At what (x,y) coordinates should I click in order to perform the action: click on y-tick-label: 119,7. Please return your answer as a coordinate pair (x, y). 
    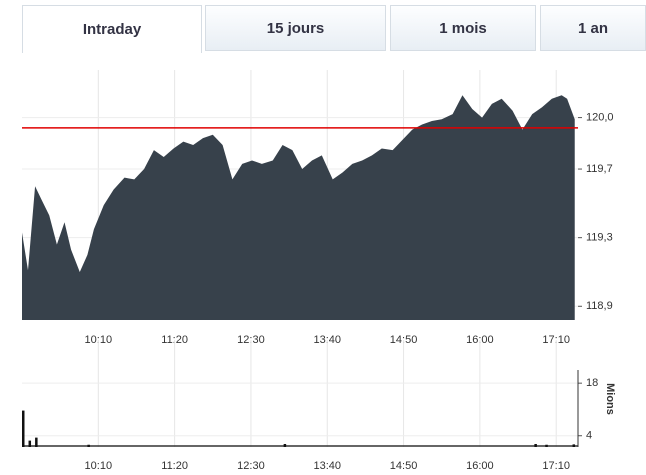
    Looking at the image, I should click on (599, 169).